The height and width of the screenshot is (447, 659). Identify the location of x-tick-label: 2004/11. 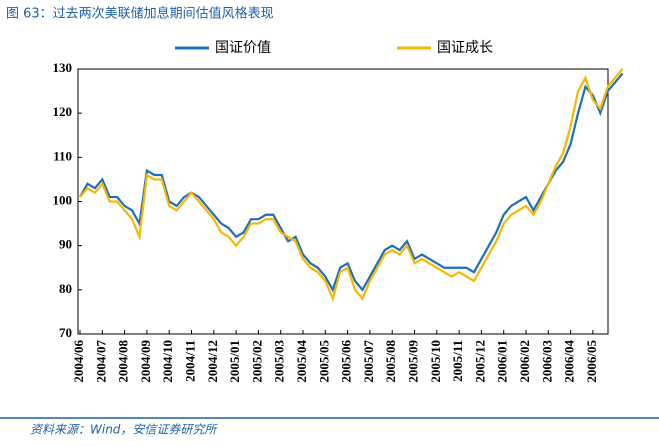
(189, 361).